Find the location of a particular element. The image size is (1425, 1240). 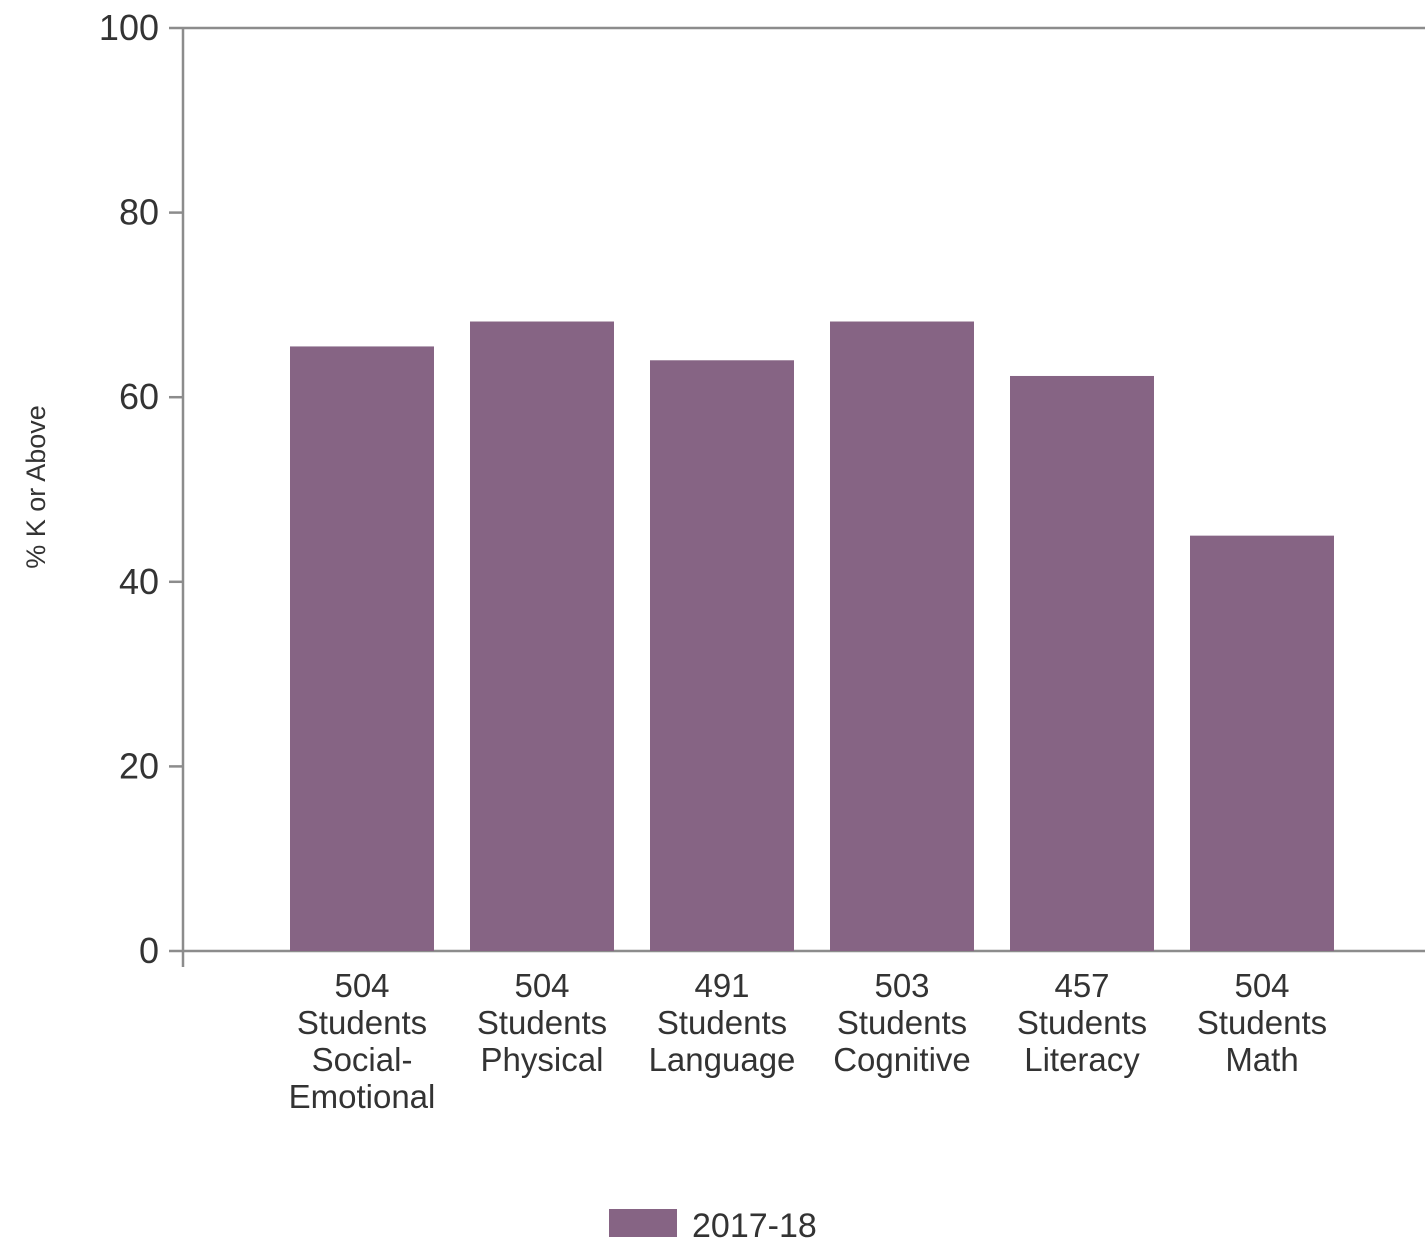

y-tick-label: 100 is located at coordinates (129, 27).